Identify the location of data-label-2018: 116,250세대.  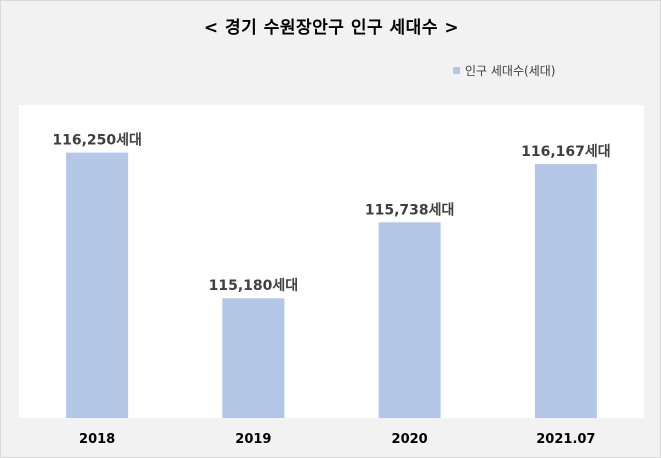
(97, 141).